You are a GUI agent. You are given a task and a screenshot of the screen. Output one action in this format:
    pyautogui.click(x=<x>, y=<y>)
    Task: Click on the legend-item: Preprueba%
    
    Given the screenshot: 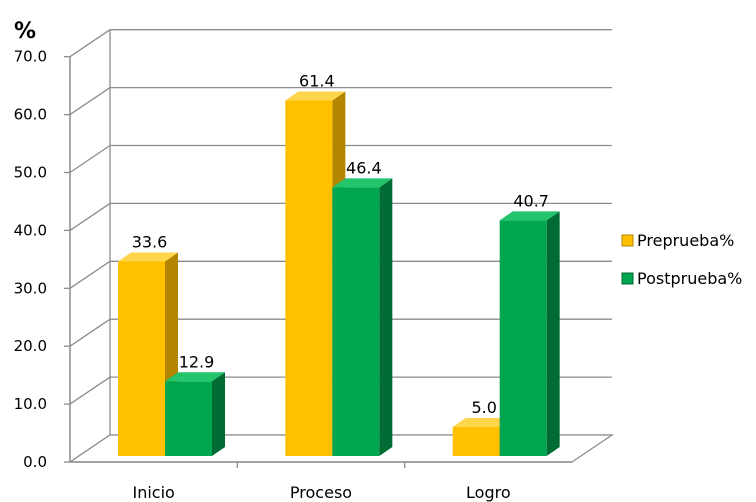 What is the action you would take?
    pyautogui.click(x=677, y=240)
    